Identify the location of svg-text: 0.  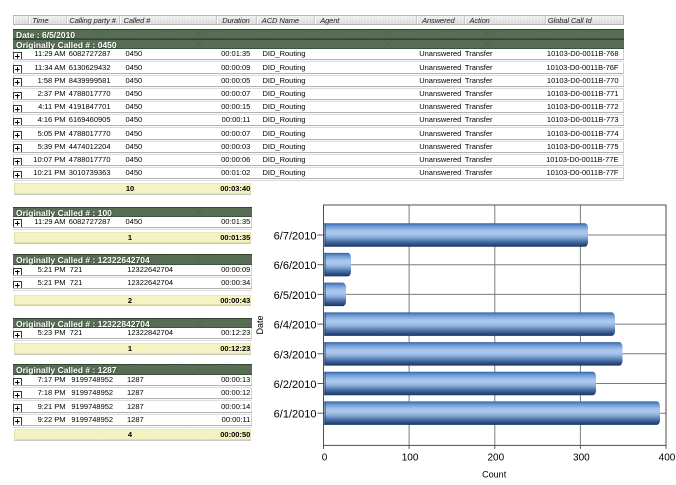
(325, 458).